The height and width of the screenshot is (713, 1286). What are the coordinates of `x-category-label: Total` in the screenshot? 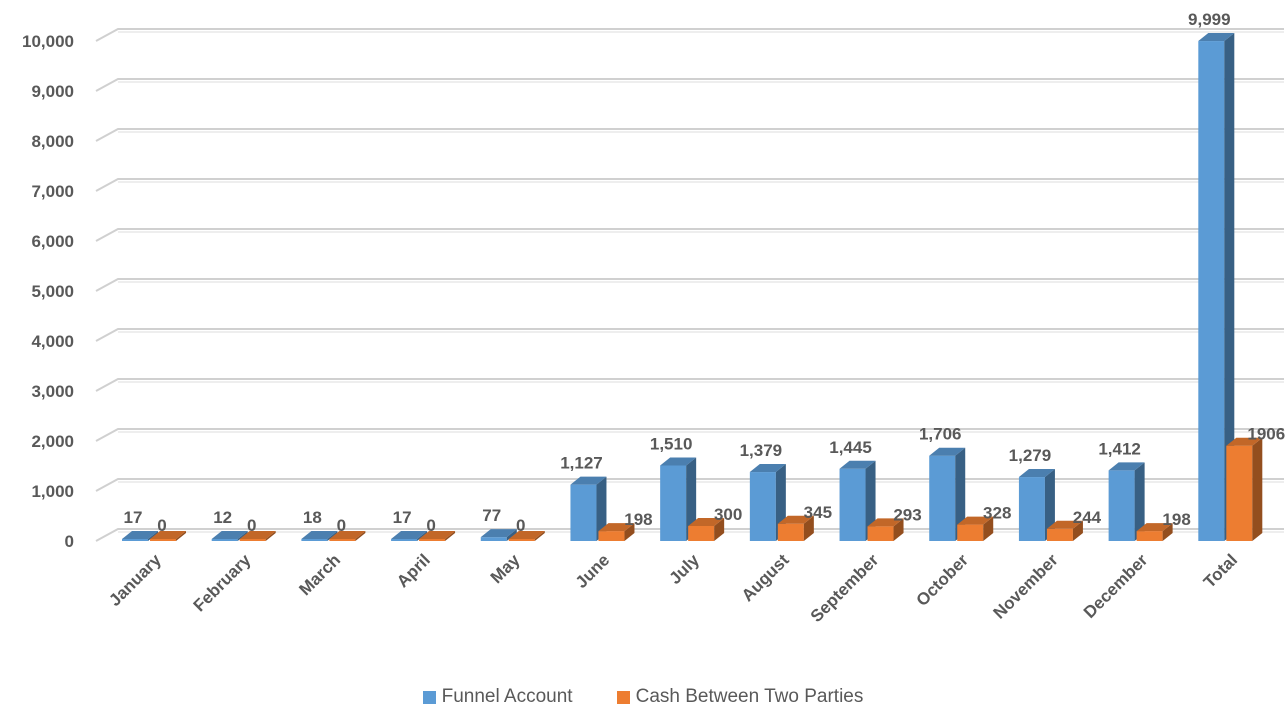 It's located at (1220, 570).